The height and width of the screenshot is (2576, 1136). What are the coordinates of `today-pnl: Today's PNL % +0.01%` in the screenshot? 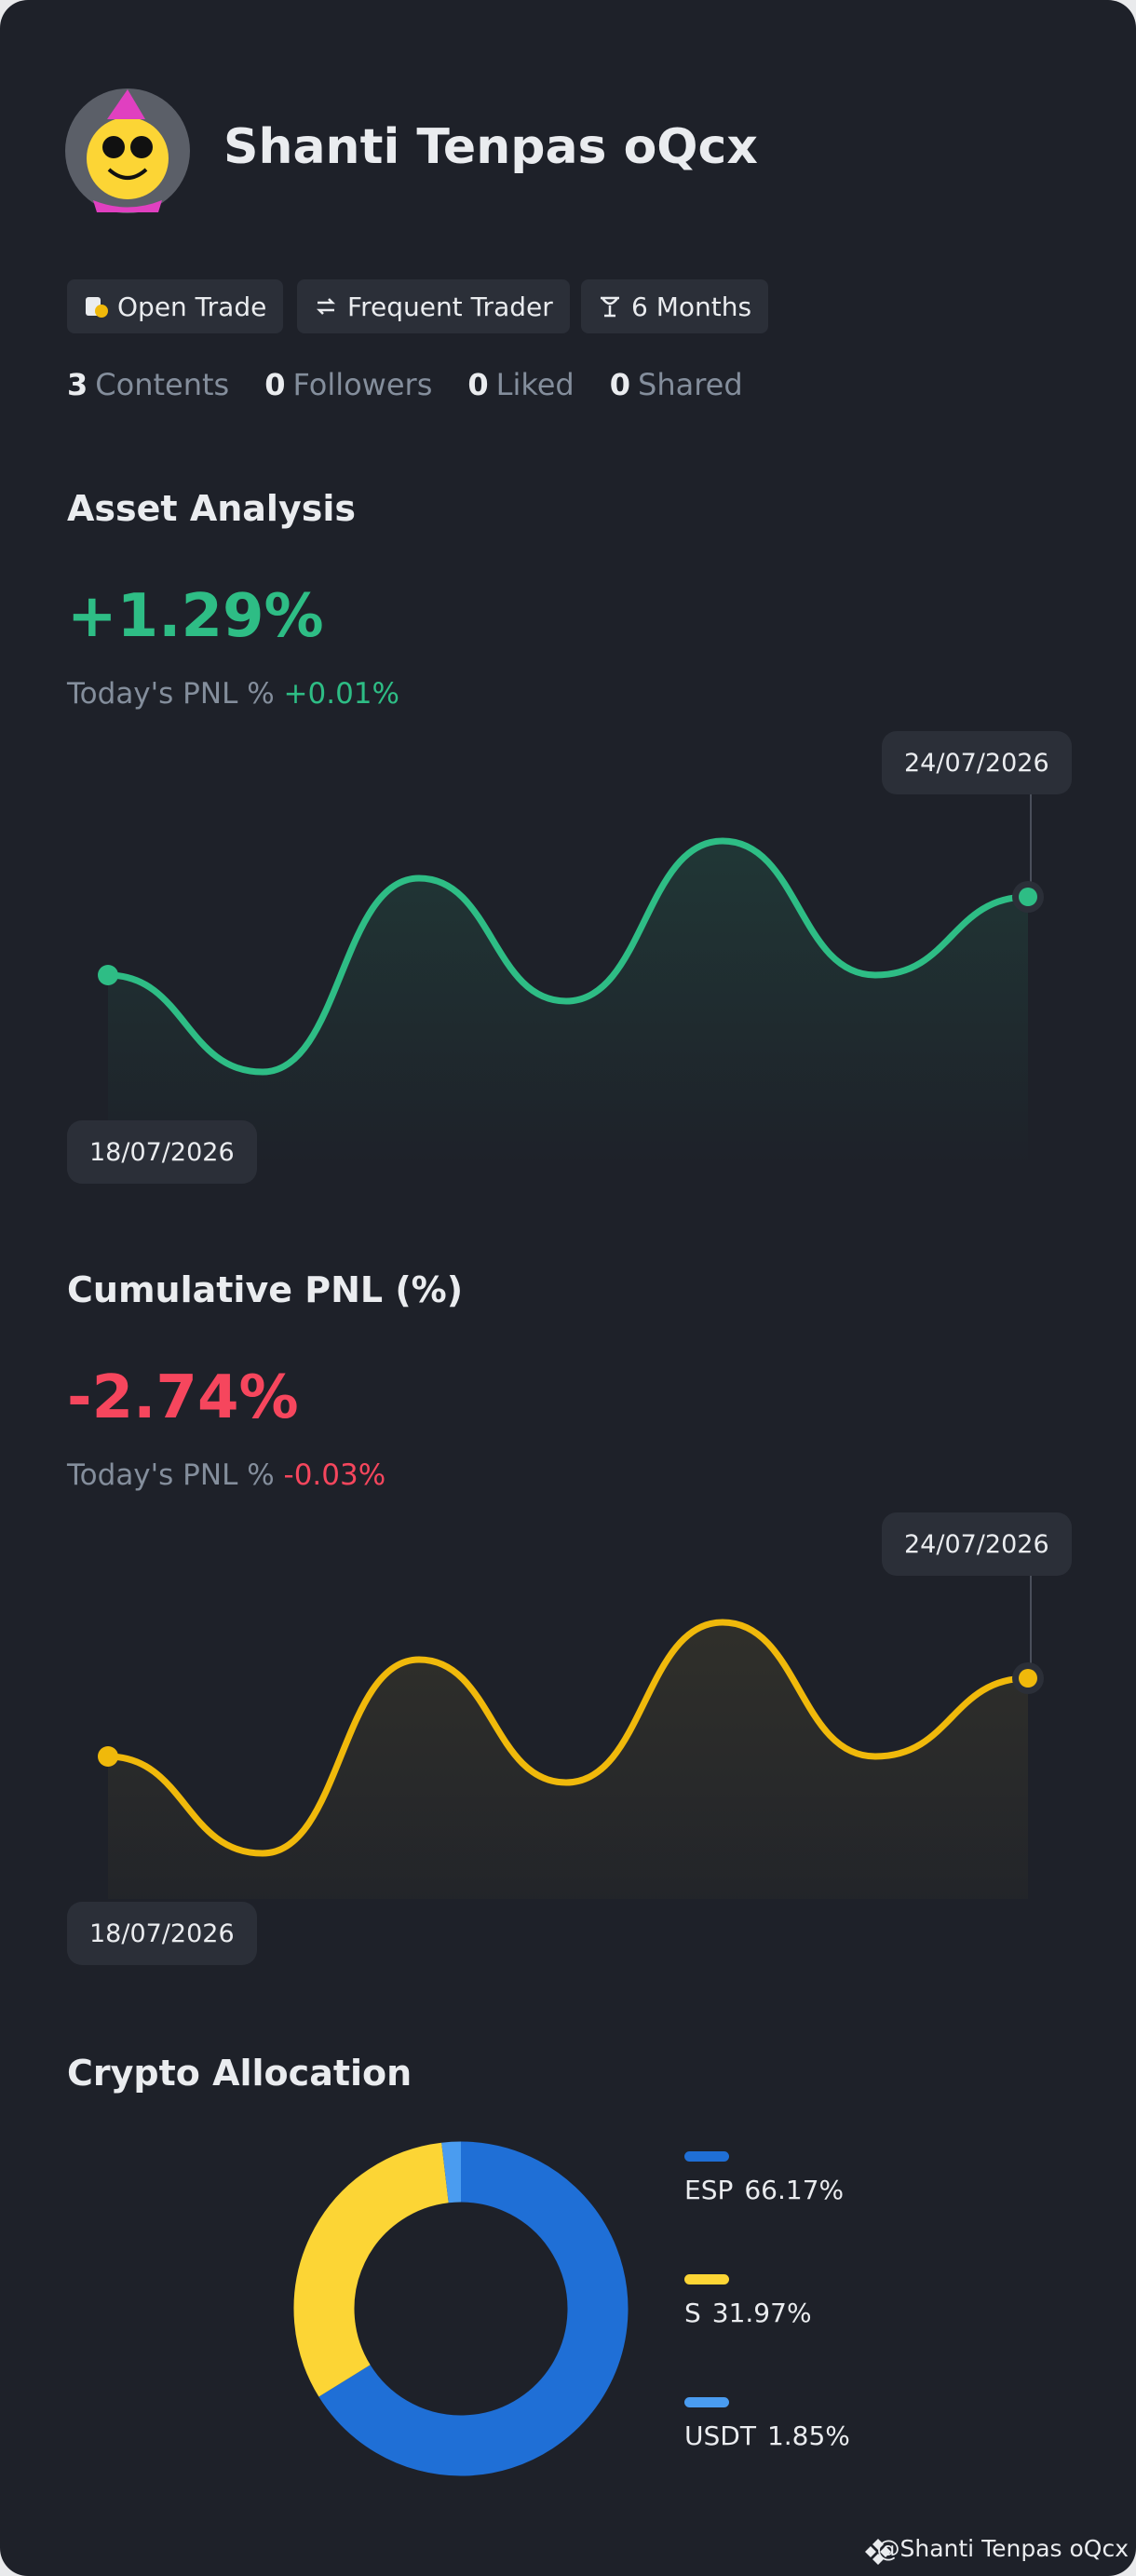 It's located at (233, 694).